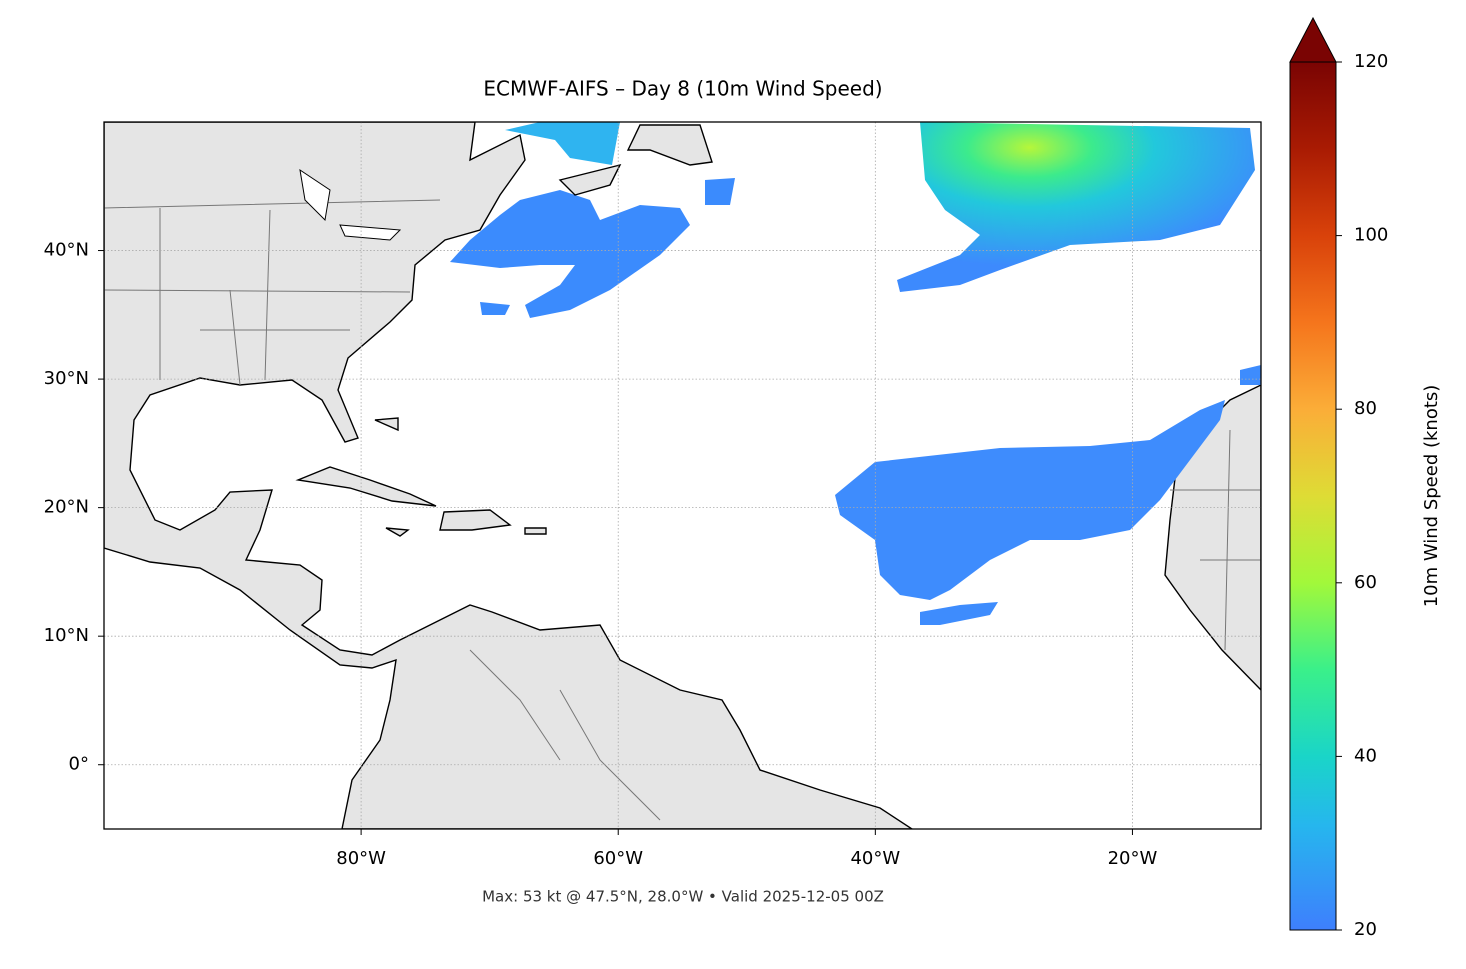 This screenshot has width=1466, height=969. Describe the element at coordinates (366, 486) in the screenshot. I see `cuba` at that location.